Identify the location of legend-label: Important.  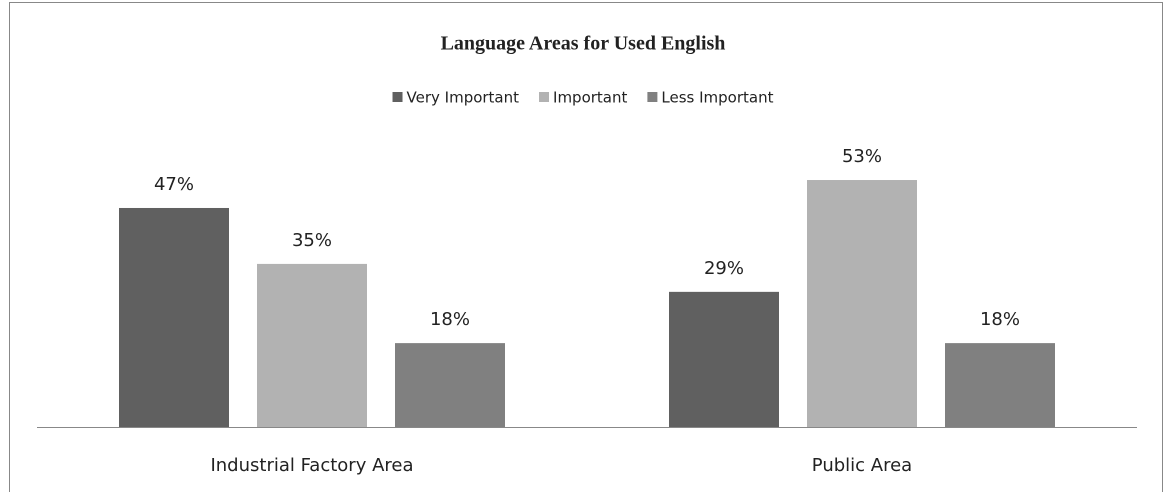
(590, 98).